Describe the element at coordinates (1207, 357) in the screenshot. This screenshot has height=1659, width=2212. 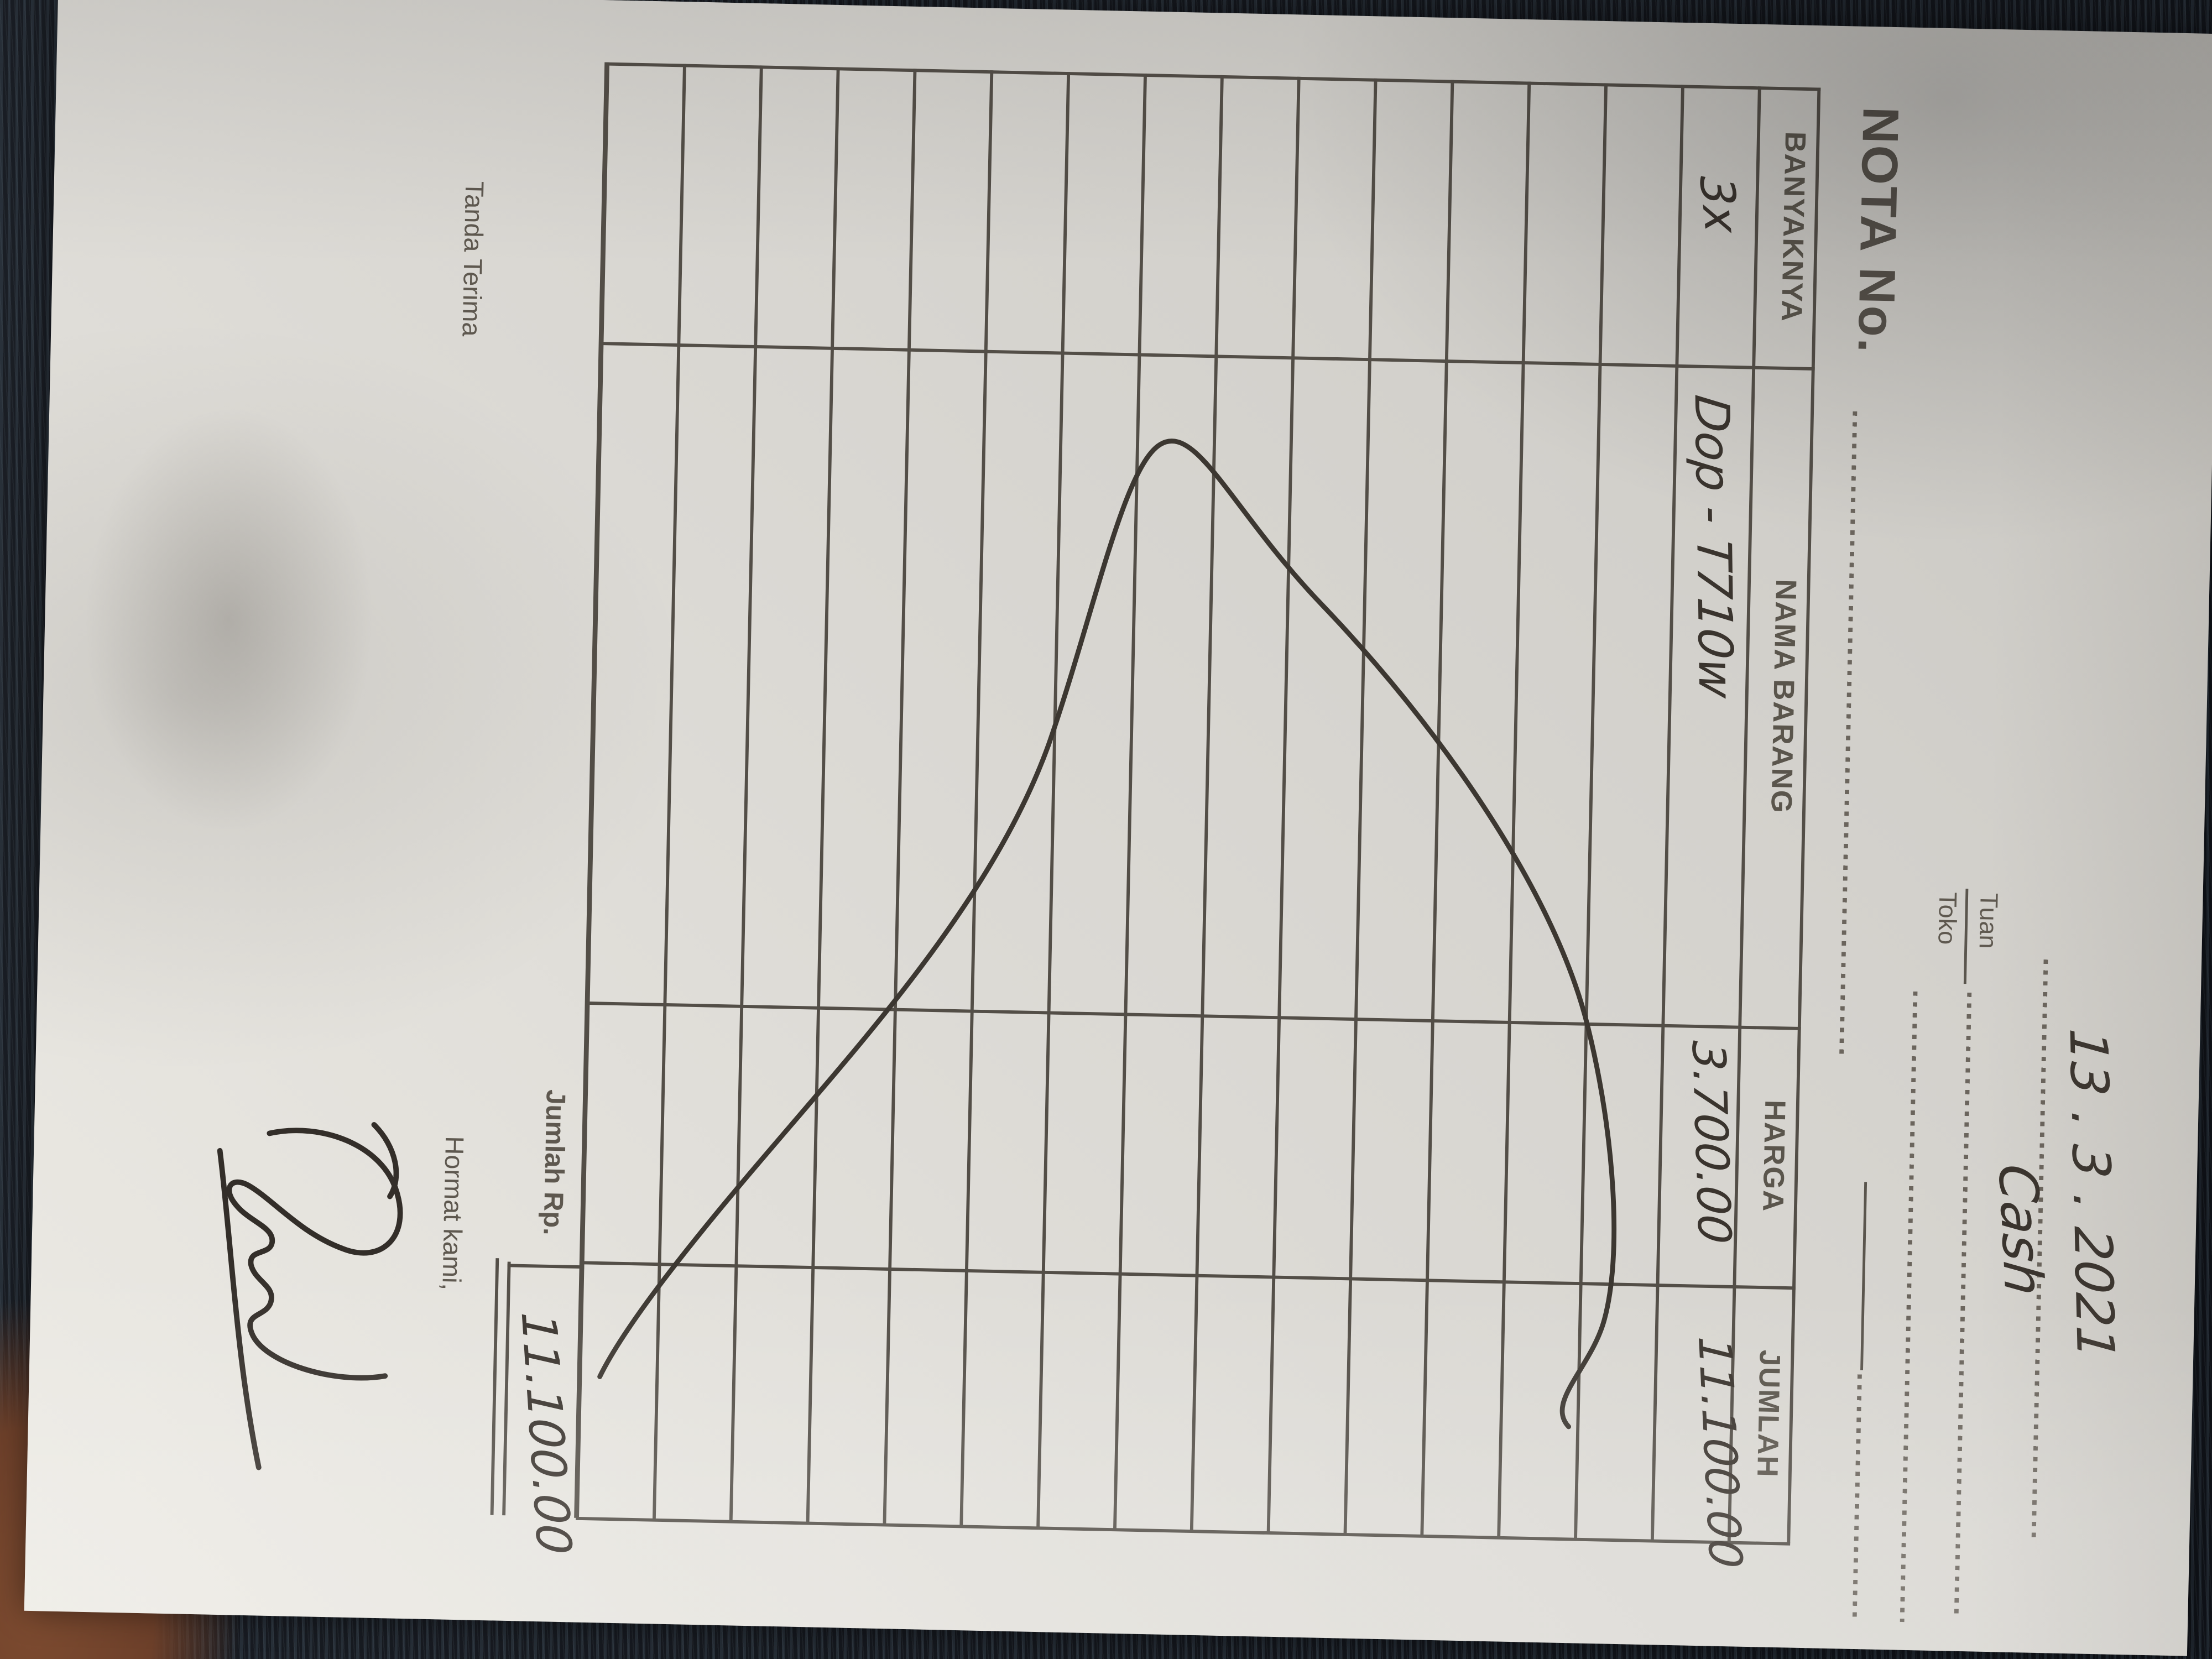
I see `col-divider-qty-item` at that location.